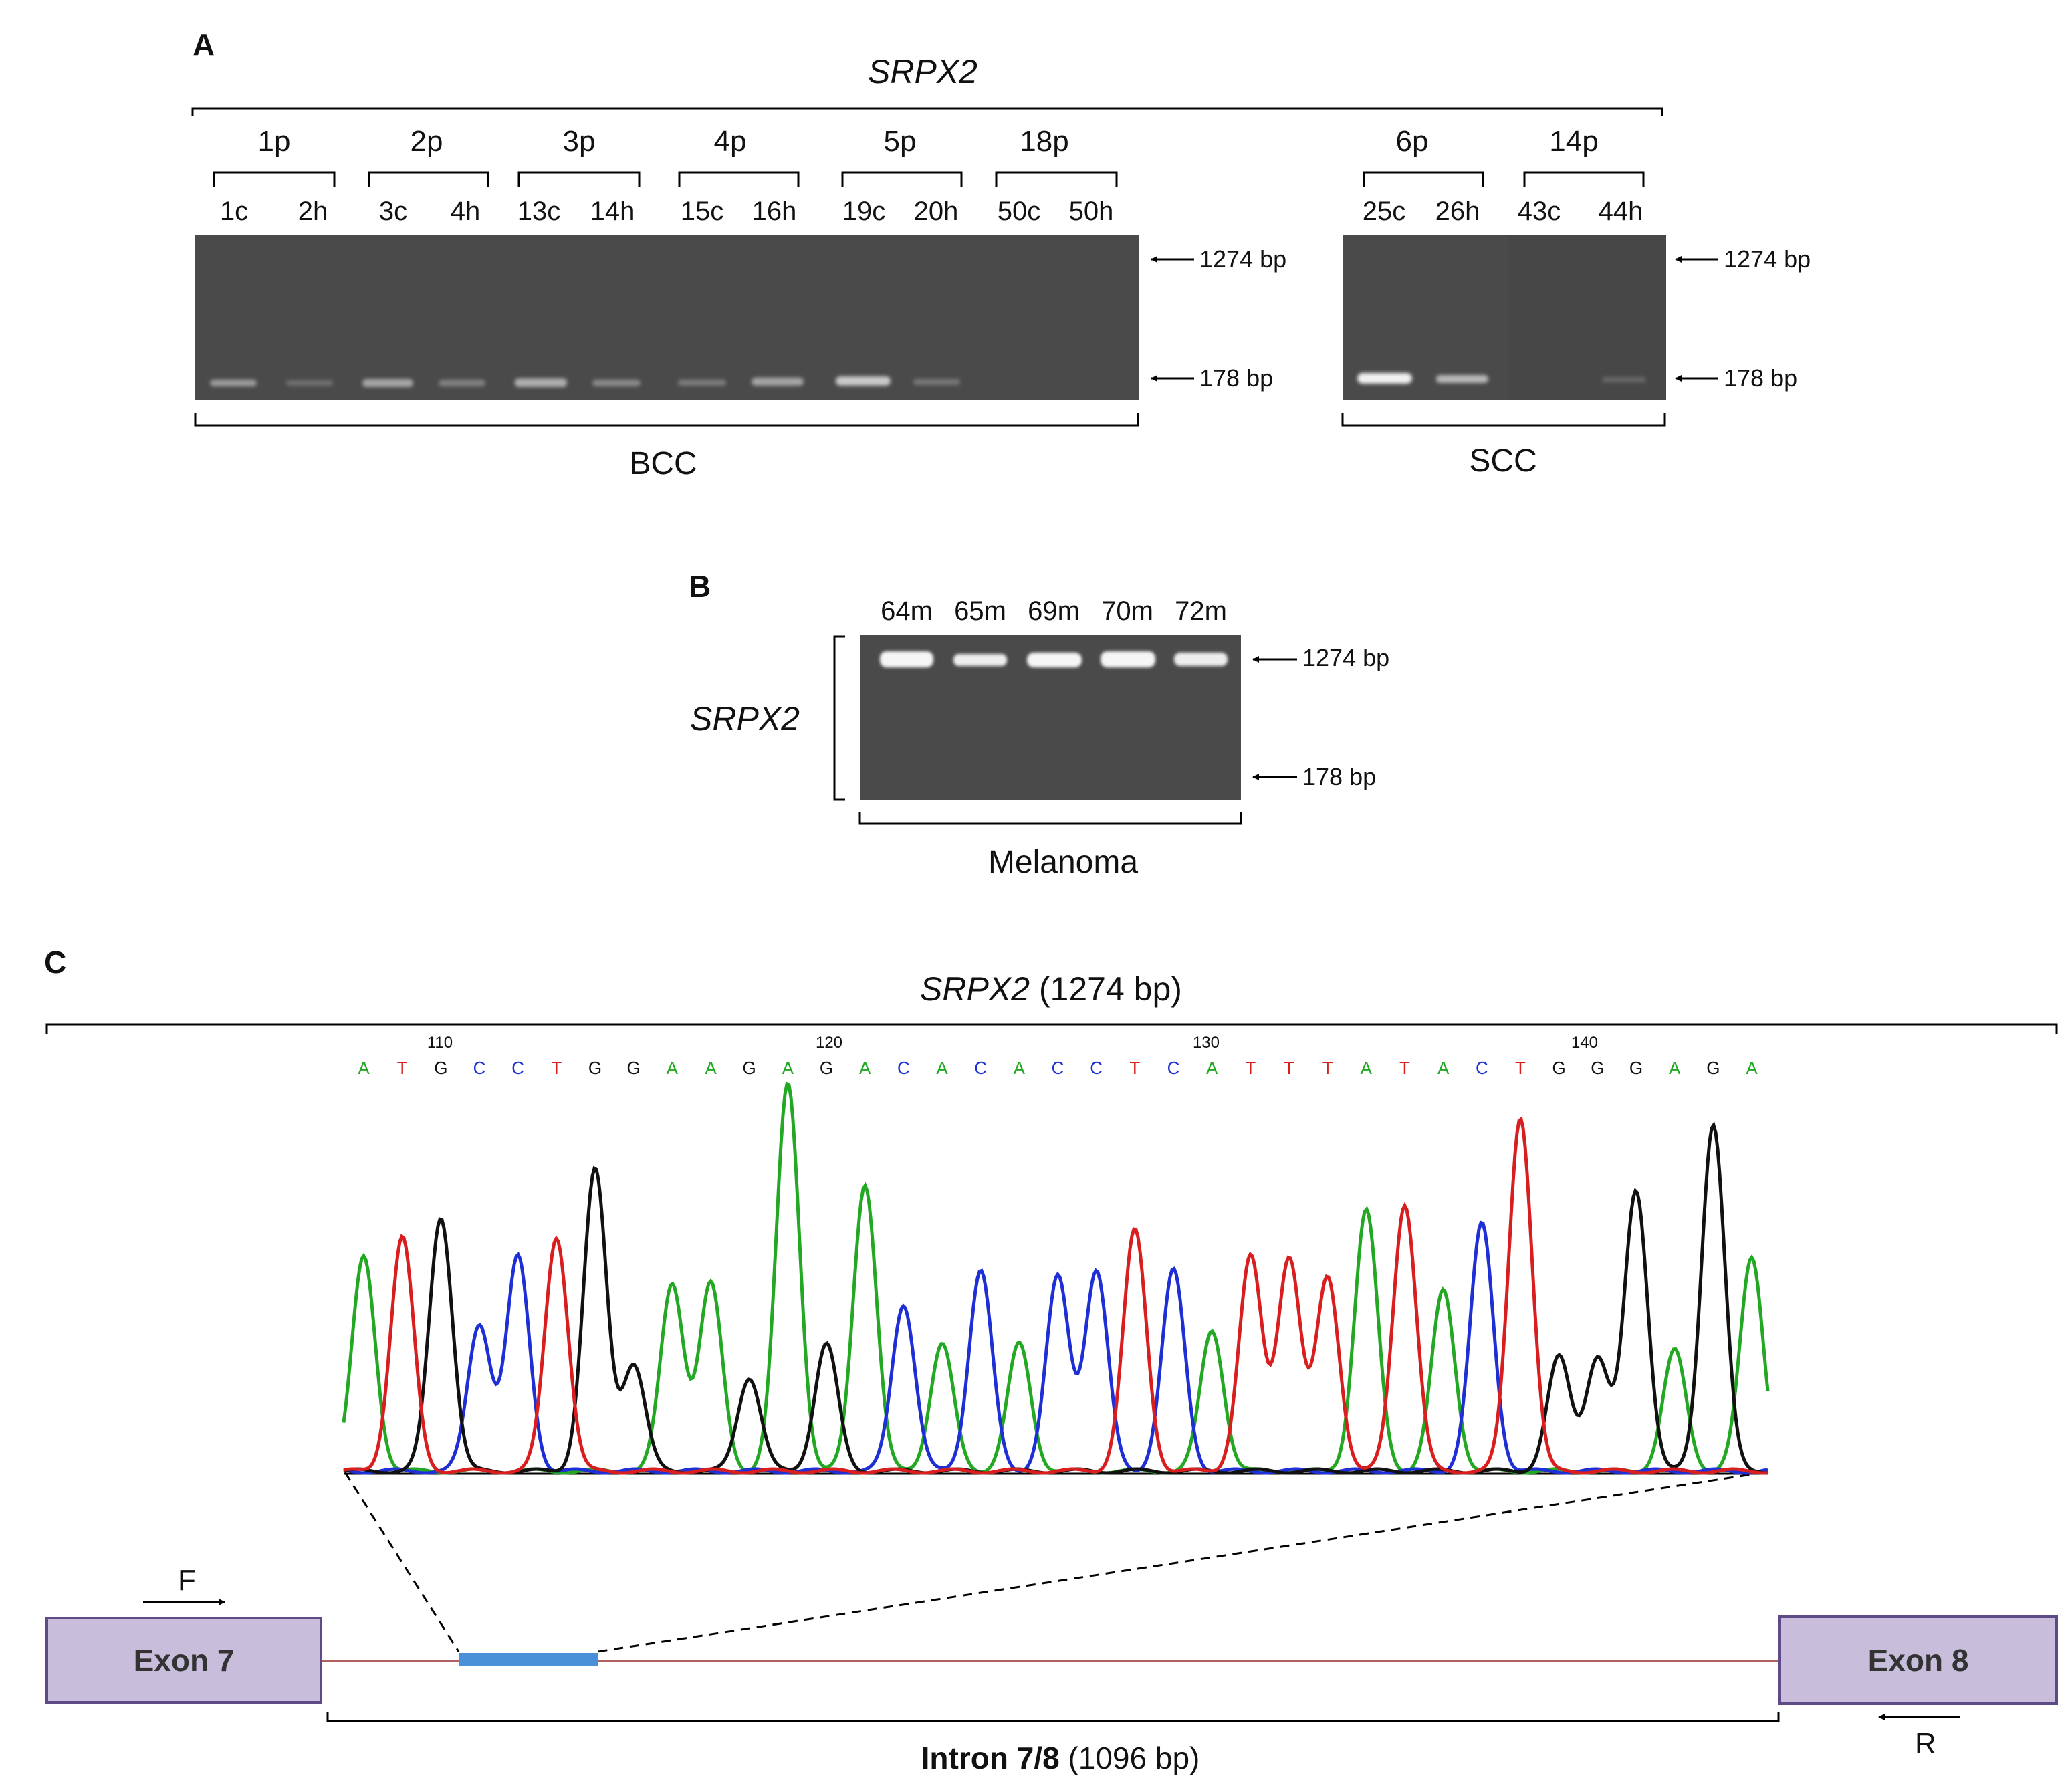 The width and height of the screenshot is (2070, 1792). Describe the element at coordinates (1051, 1028) in the screenshot. I see `gene-region-bracket` at that location.